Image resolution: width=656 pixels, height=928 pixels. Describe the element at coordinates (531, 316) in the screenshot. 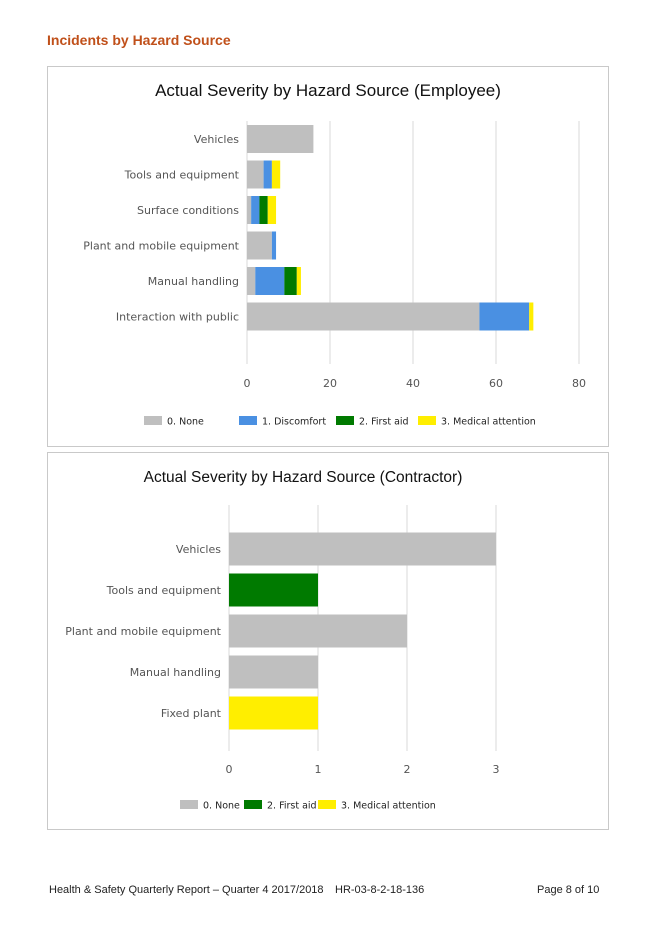

I see `bar-interaction-with-public-3-medical-attention` at that location.